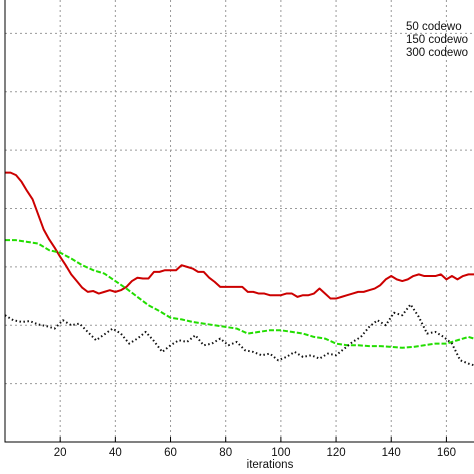 Image resolution: width=474 pixels, height=474 pixels. I want to click on legend-label-1: 50 codewo, so click(434, 27).